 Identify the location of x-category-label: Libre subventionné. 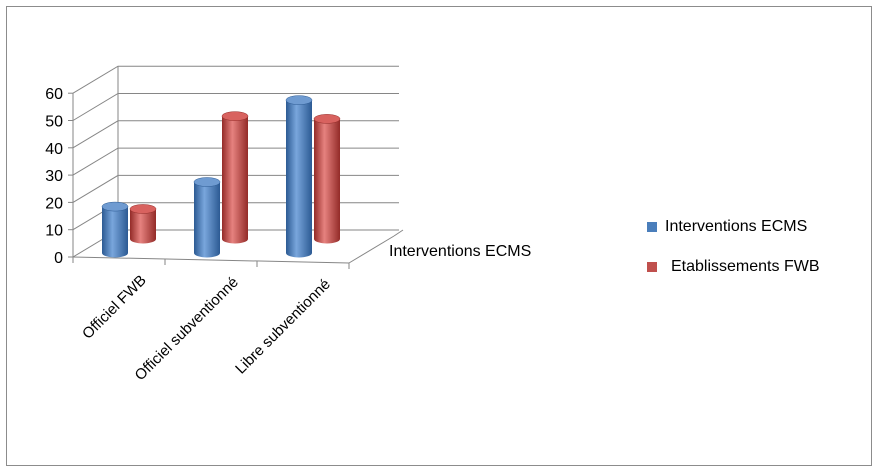
(283, 327).